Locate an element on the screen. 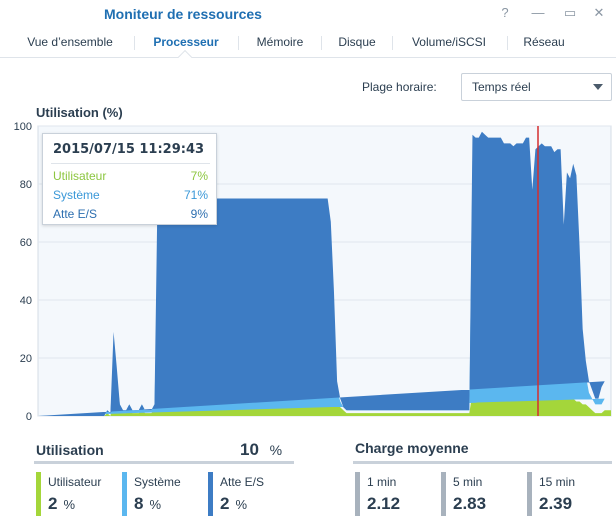 The width and height of the screenshot is (616, 532). tooltip-row-system: Système 71% is located at coordinates (130, 195).